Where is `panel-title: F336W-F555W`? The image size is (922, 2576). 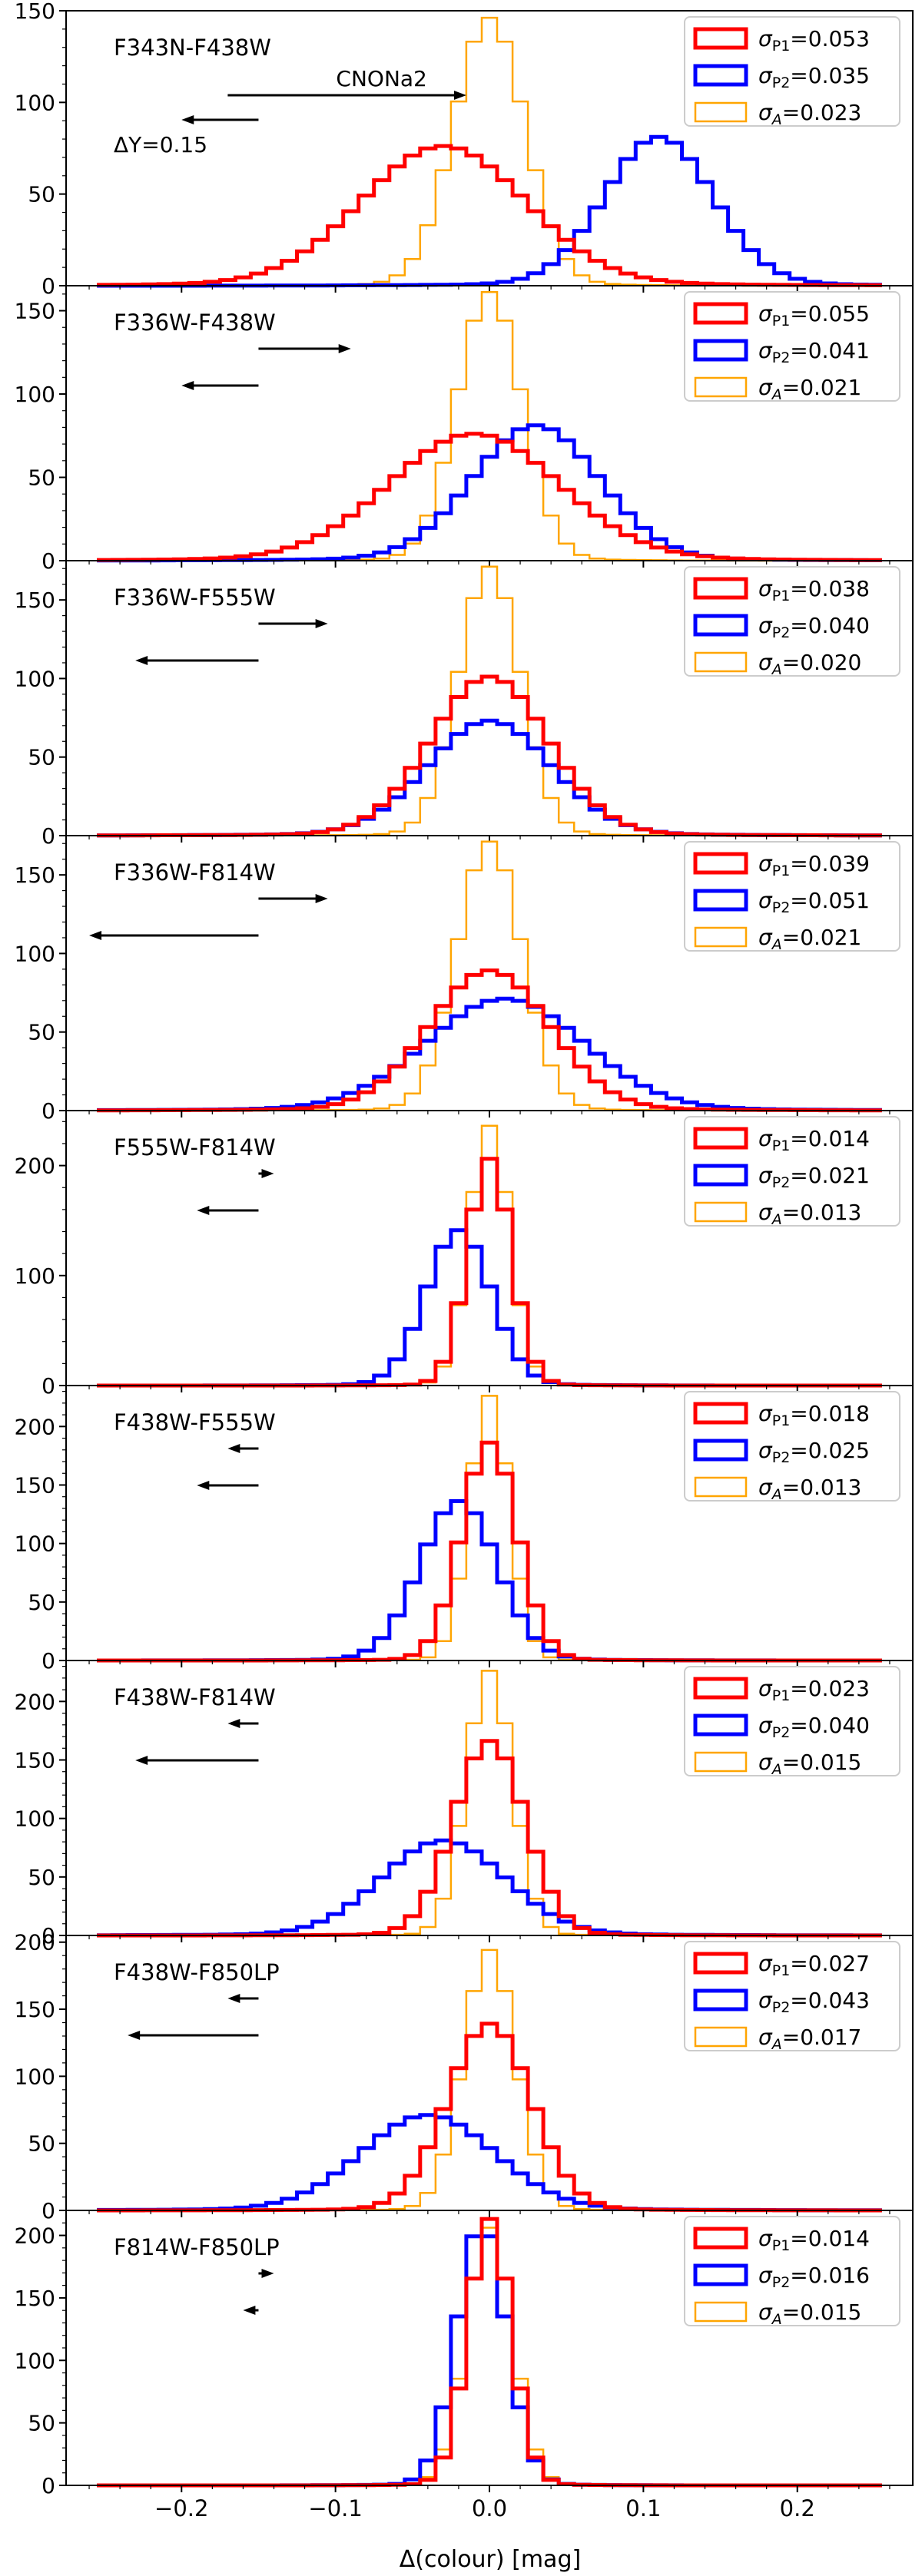 panel-title: F336W-F555W is located at coordinates (195, 597).